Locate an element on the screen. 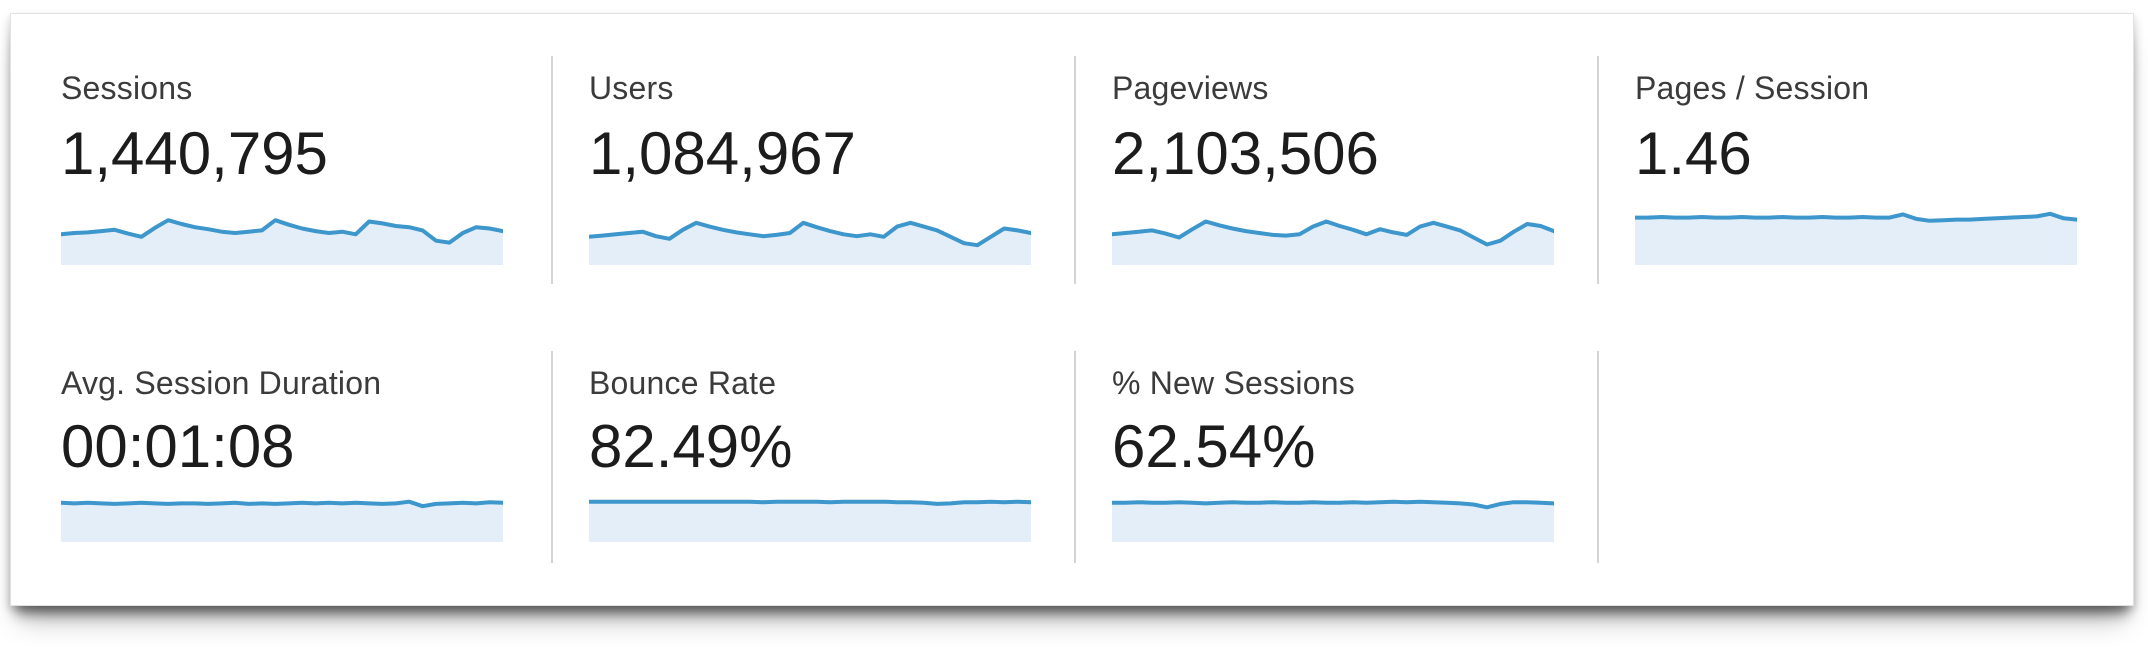 The image size is (2148, 648). metric-card-percent-new-sessions: % New Sessions 62.54% is located at coordinates (1337, 457).